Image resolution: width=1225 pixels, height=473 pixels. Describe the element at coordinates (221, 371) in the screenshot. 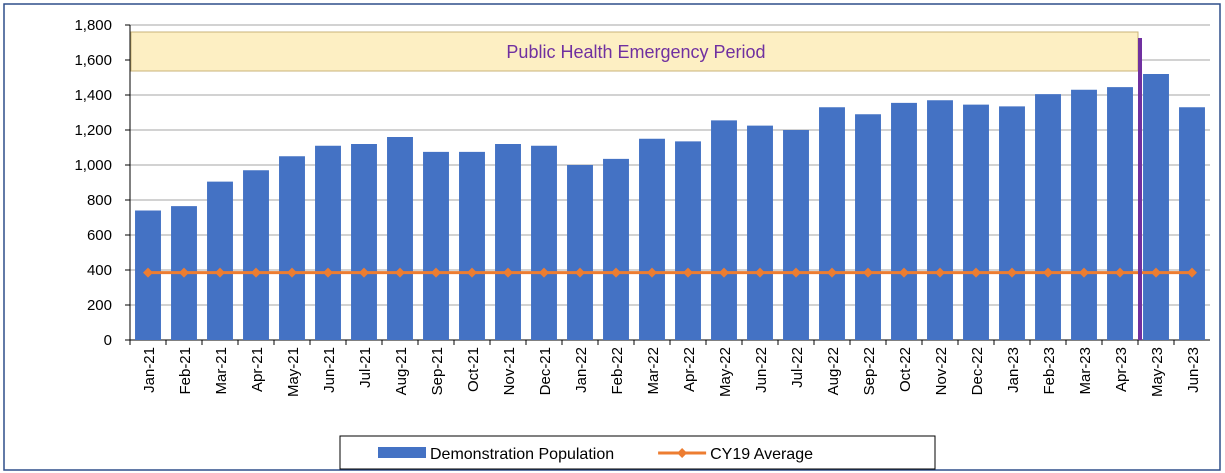

I see `x-tick-label: Mar-21` at that location.